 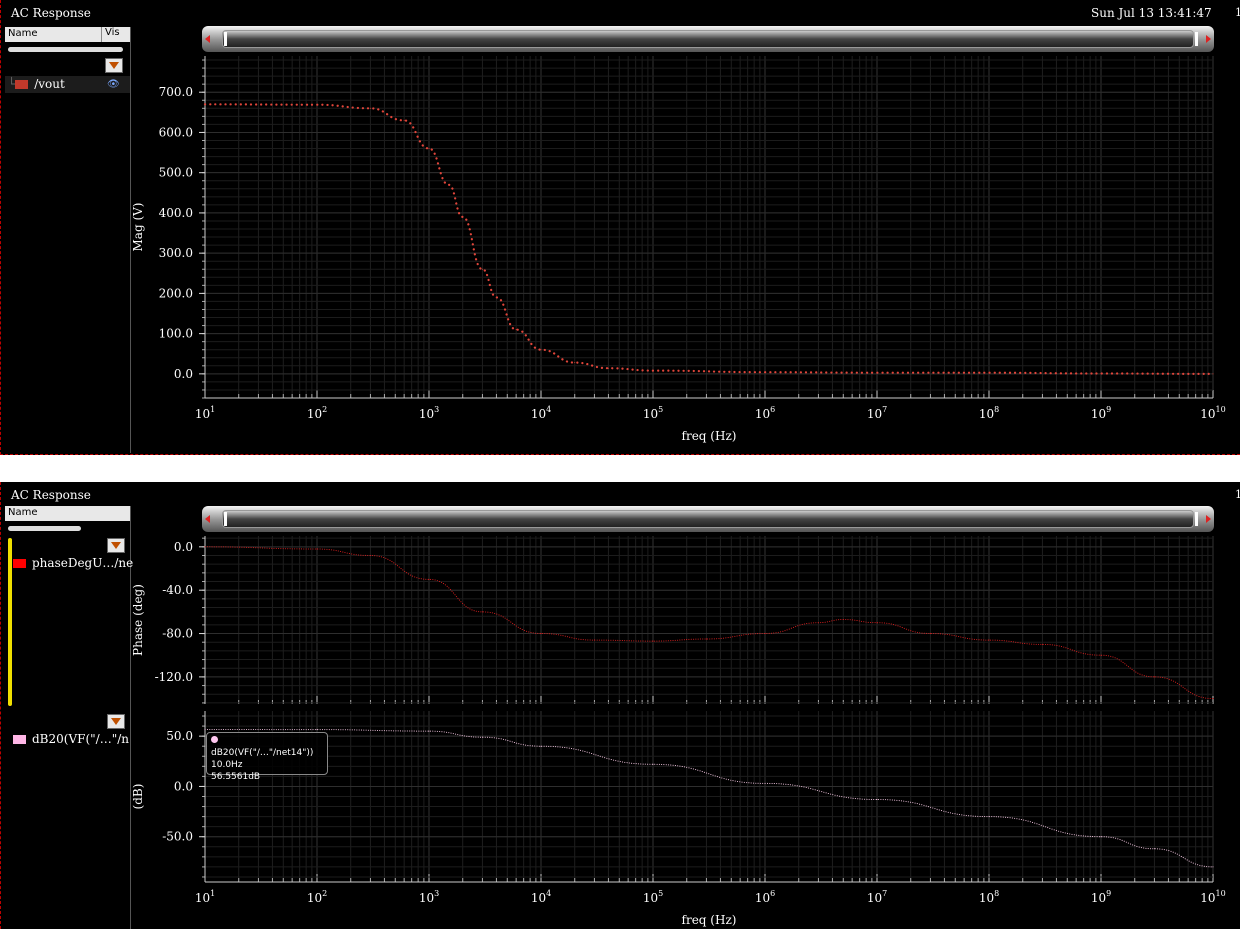 I want to click on corner-label: 1, so click(x=1237, y=12).